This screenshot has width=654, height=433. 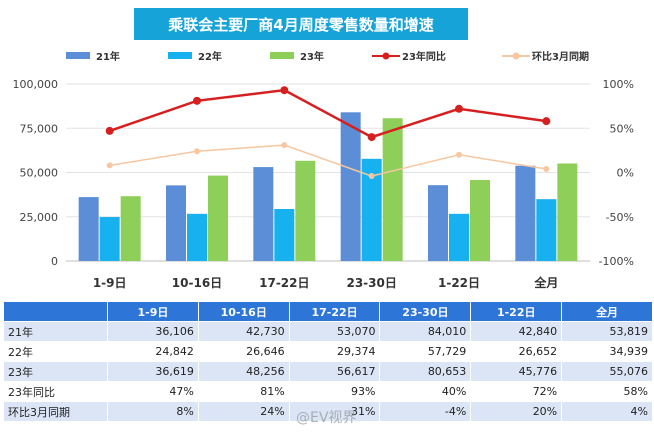 I want to click on table-row: 21年 36,106 42,730 53,070 84,010 42,840 53,819, so click(x=328, y=331).